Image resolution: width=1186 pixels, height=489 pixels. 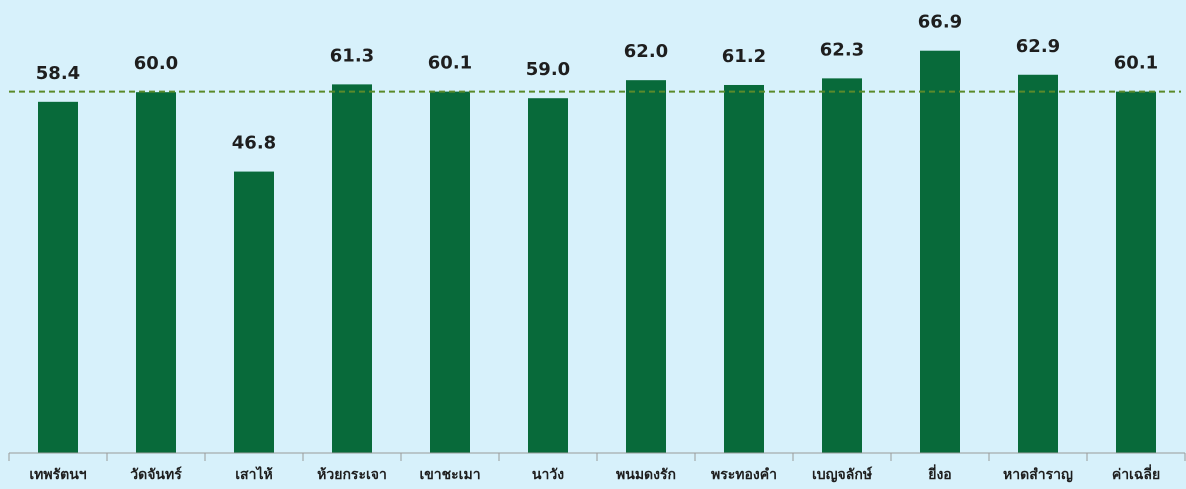 What do you see at coordinates (939, 473) in the screenshot?
I see `x-tick-label: ยี่งอ` at bounding box center [939, 473].